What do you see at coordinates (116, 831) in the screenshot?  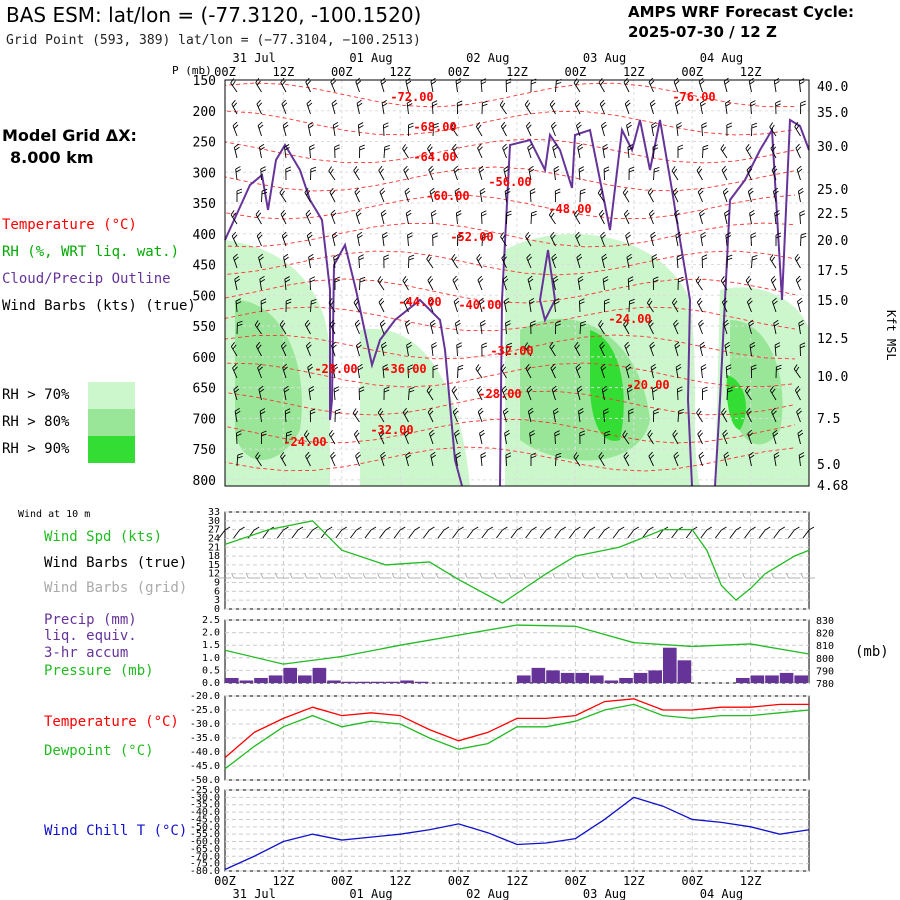 I see `legend-wind-chill: Wind Chill T (°C)` at bounding box center [116, 831].